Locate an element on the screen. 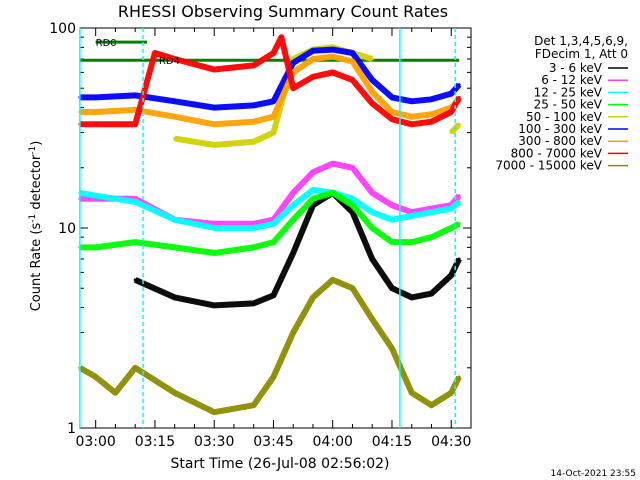 This screenshot has width=640, height=480. legend-label: 3 - 6 keV is located at coordinates (576, 68).